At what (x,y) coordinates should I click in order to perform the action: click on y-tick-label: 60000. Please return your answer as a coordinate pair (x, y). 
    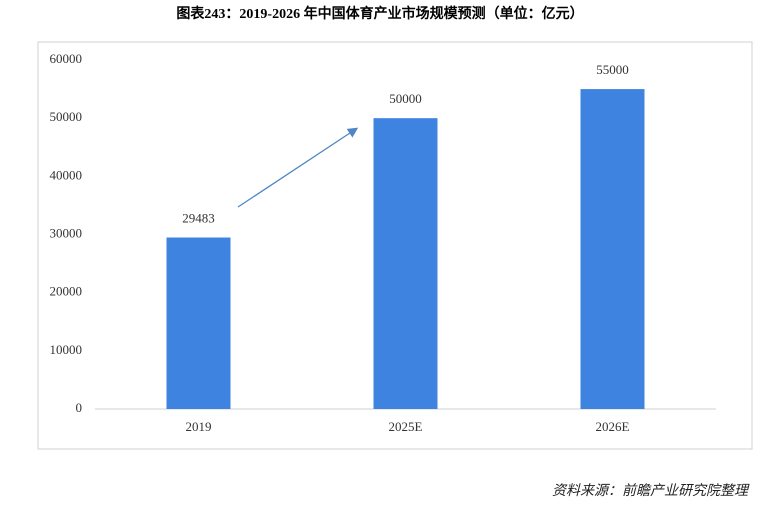
    Looking at the image, I should click on (66, 58).